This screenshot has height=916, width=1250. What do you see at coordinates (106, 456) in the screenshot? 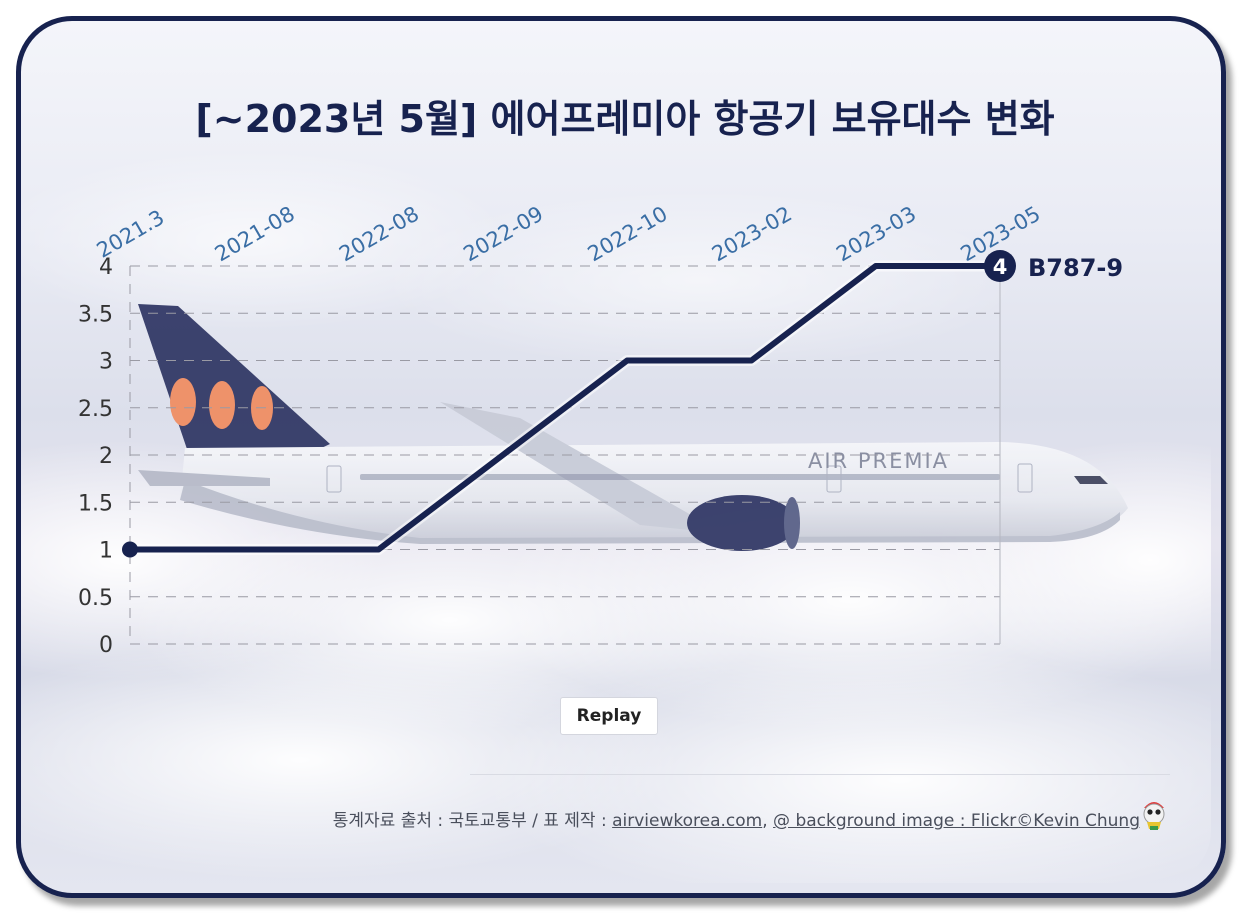
I see `y-tick-label: 2` at bounding box center [106, 456].